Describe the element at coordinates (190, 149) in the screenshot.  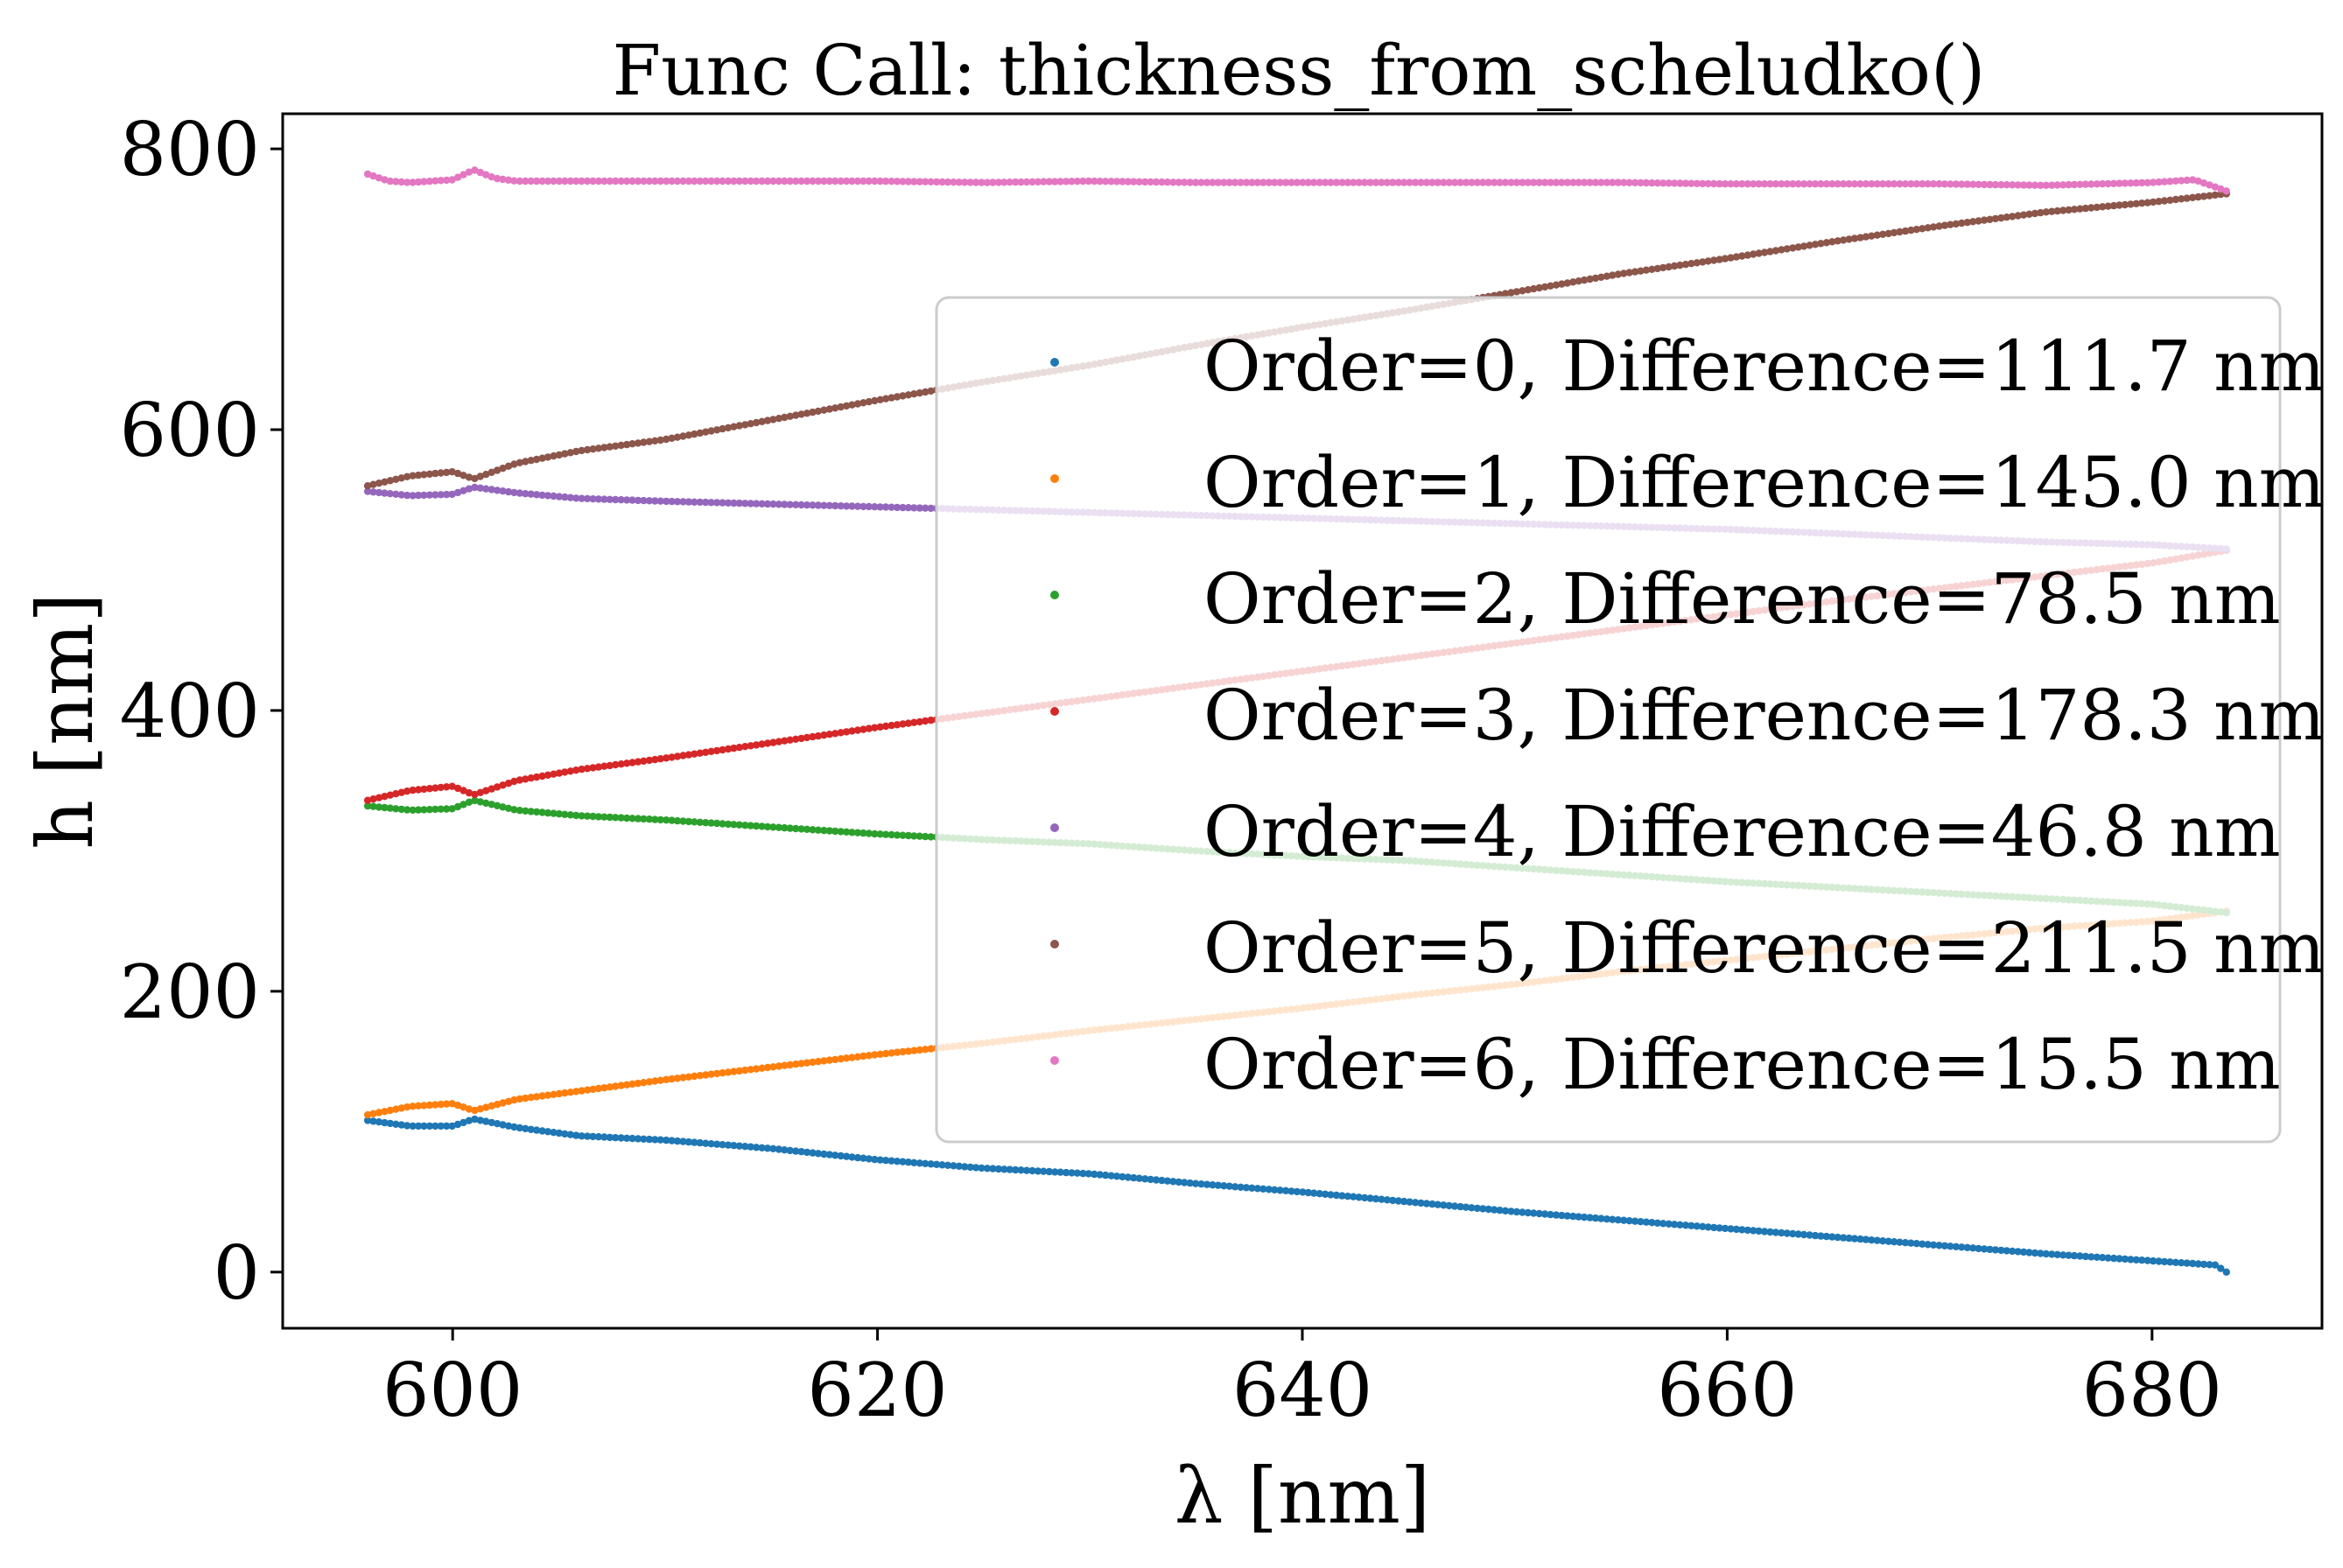
I see `y-tick-label: 800` at that location.